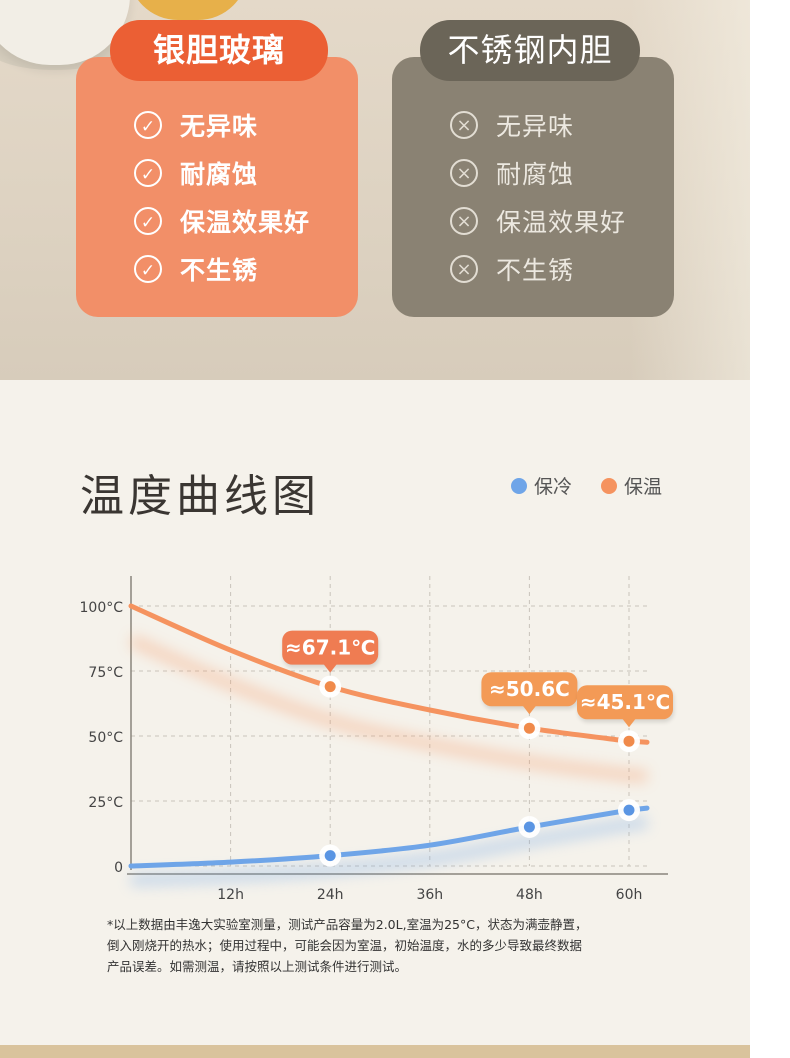  I want to click on y-tick-label: 0, so click(118, 868).